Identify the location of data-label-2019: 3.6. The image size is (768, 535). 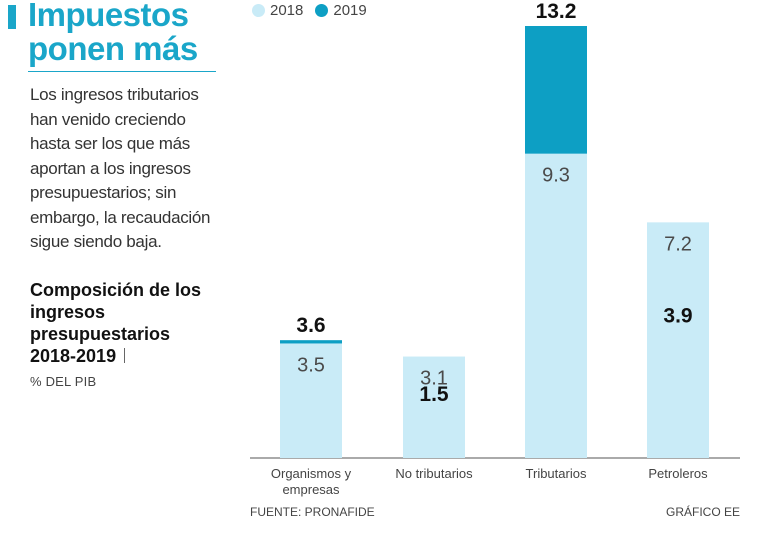
(310, 325).